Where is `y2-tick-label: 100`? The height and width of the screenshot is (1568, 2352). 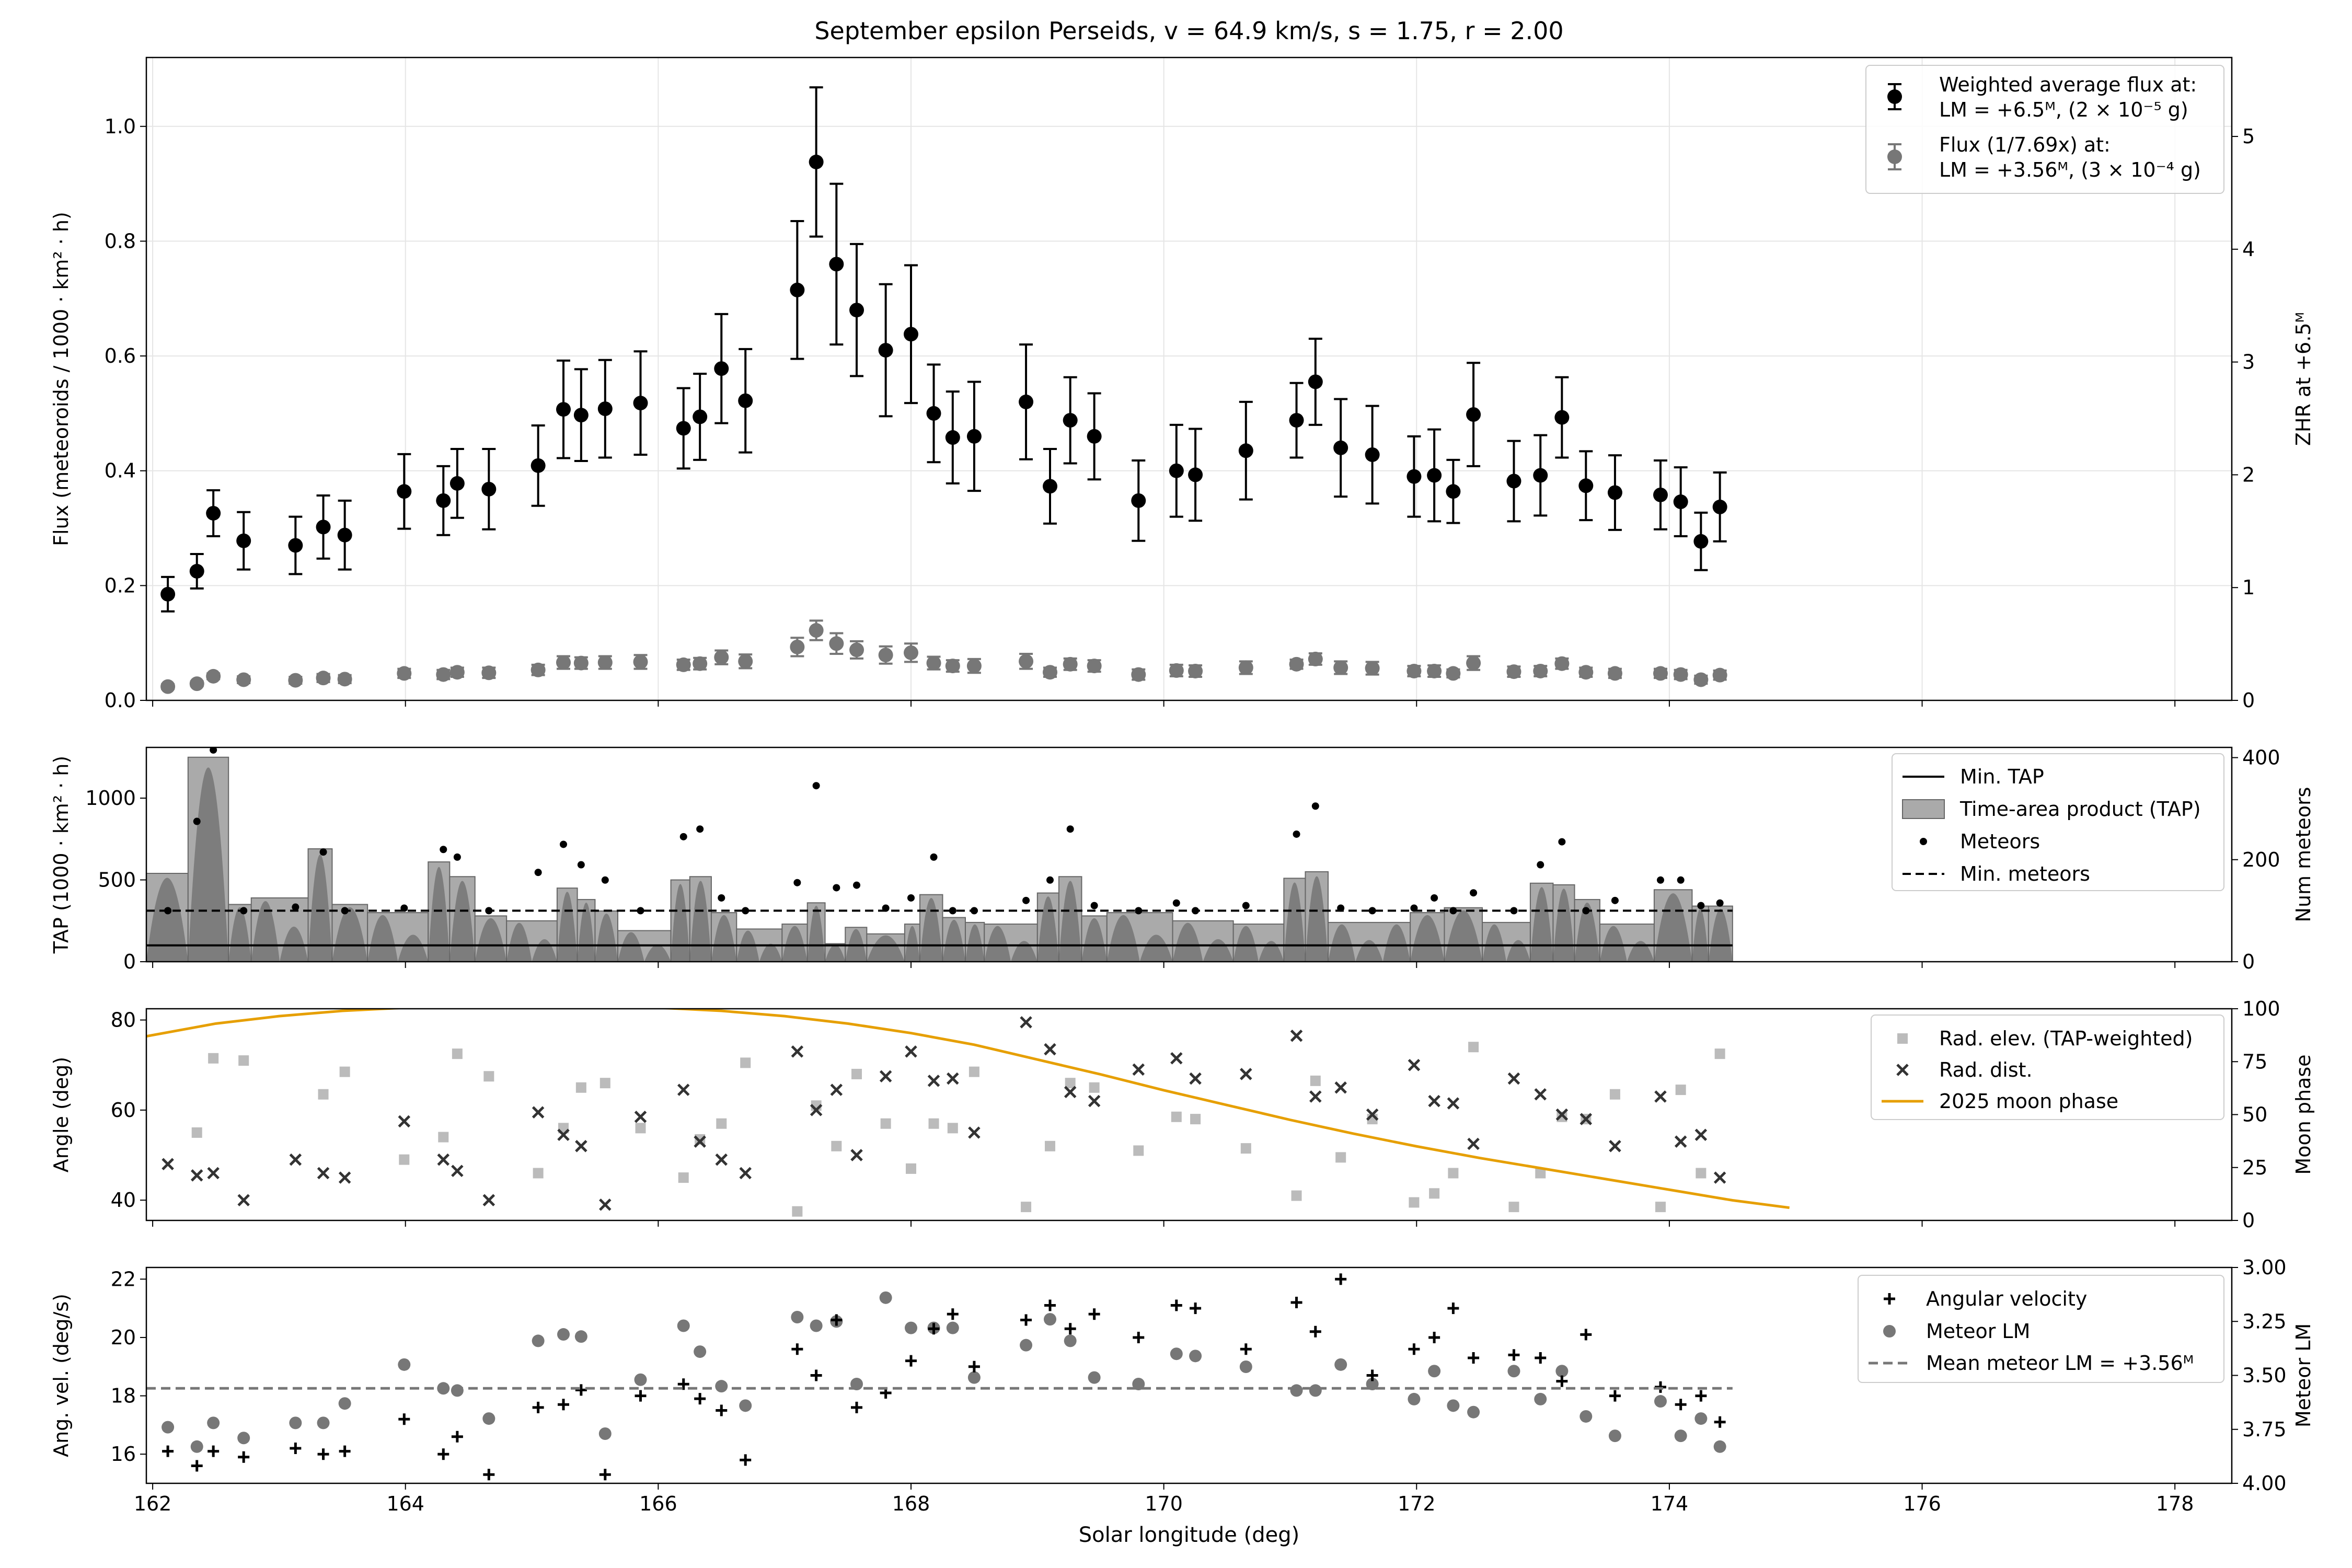 y2-tick-label: 100 is located at coordinates (2261, 1008).